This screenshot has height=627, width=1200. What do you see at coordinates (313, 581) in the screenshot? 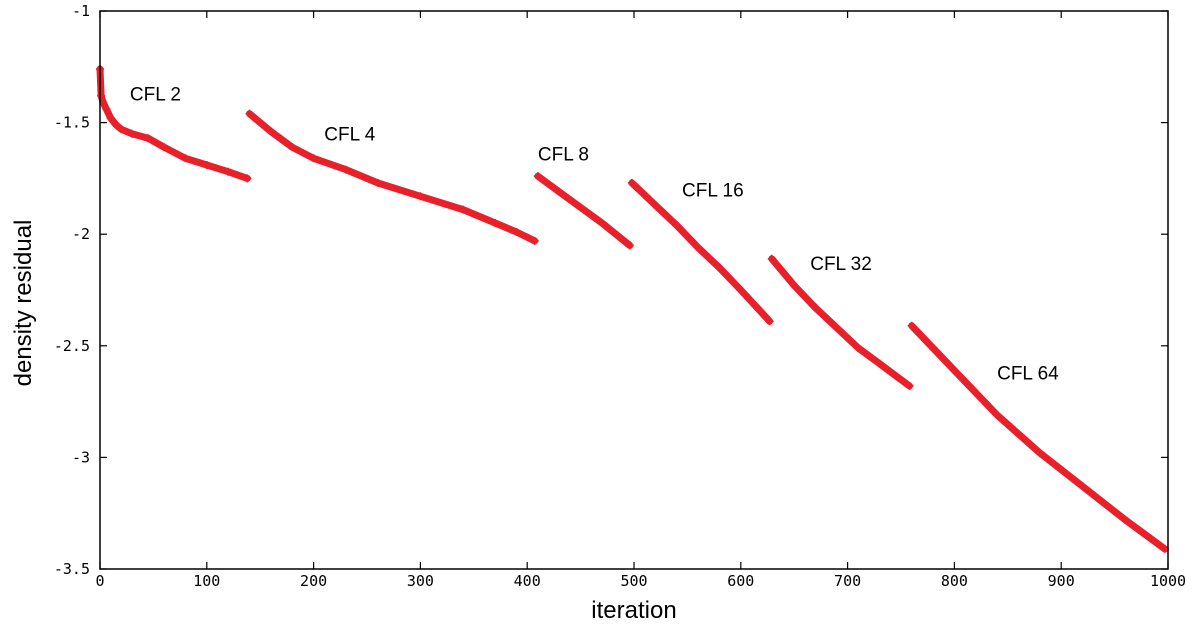
I see `x-tick-label: 200` at bounding box center [313, 581].